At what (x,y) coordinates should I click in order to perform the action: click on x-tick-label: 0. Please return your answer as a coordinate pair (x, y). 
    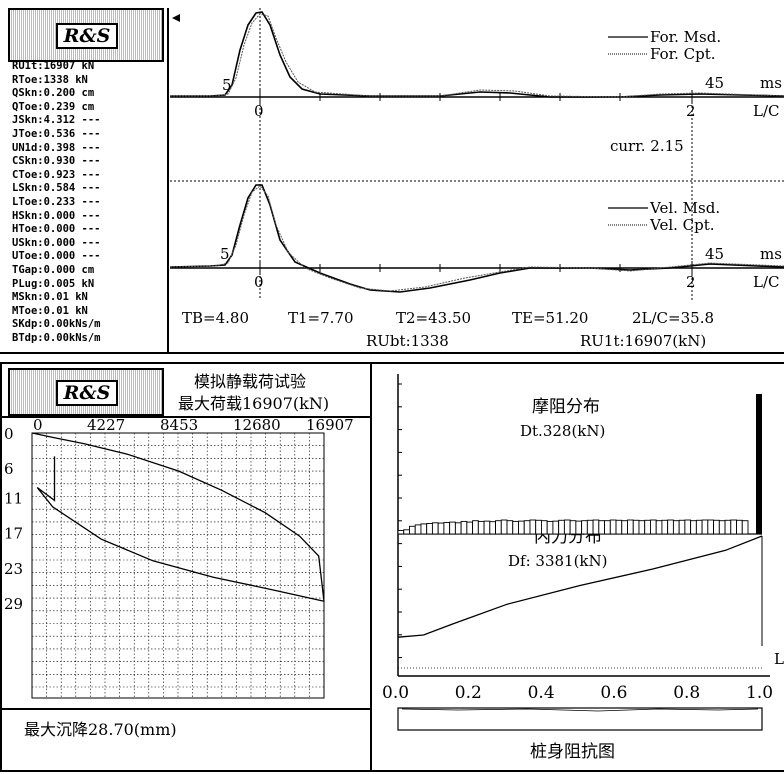
    Looking at the image, I should click on (38, 425).